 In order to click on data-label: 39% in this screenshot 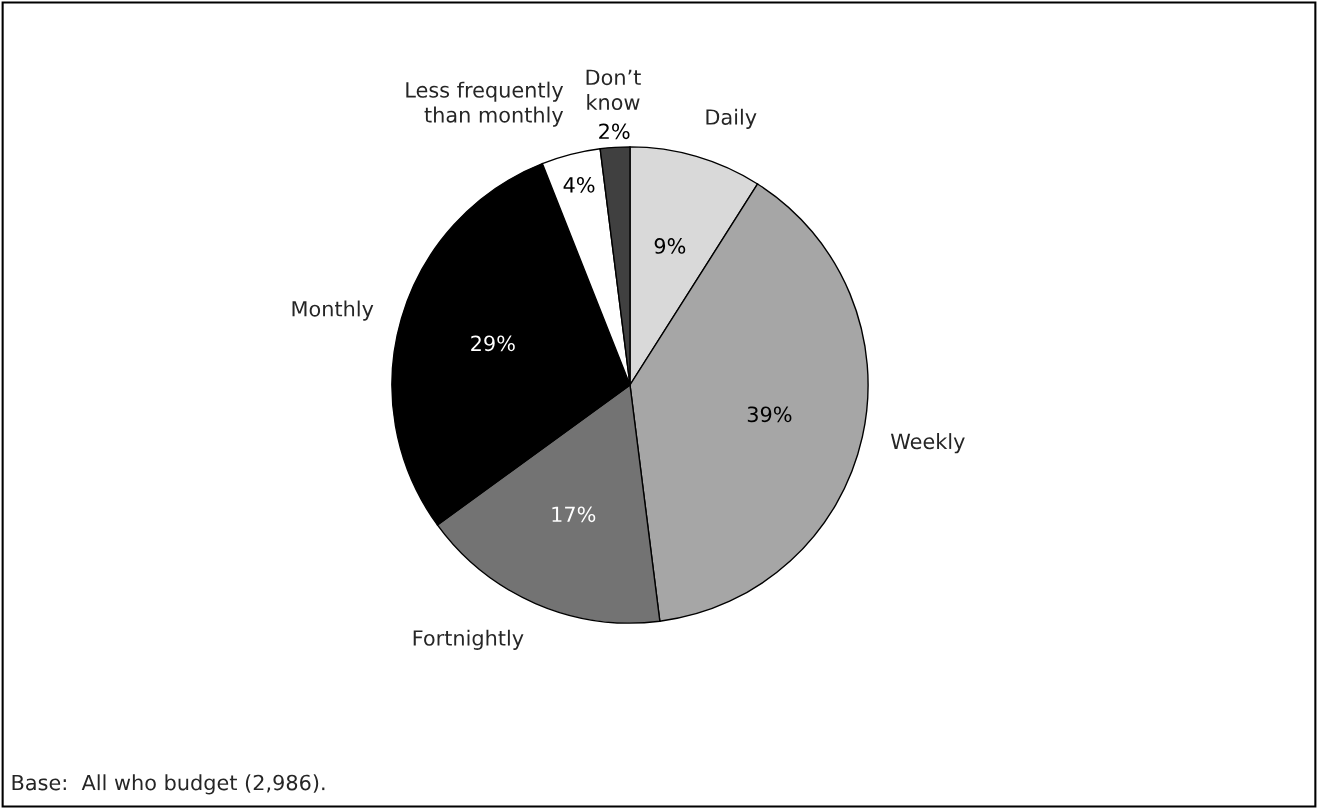, I will do `click(769, 414)`.